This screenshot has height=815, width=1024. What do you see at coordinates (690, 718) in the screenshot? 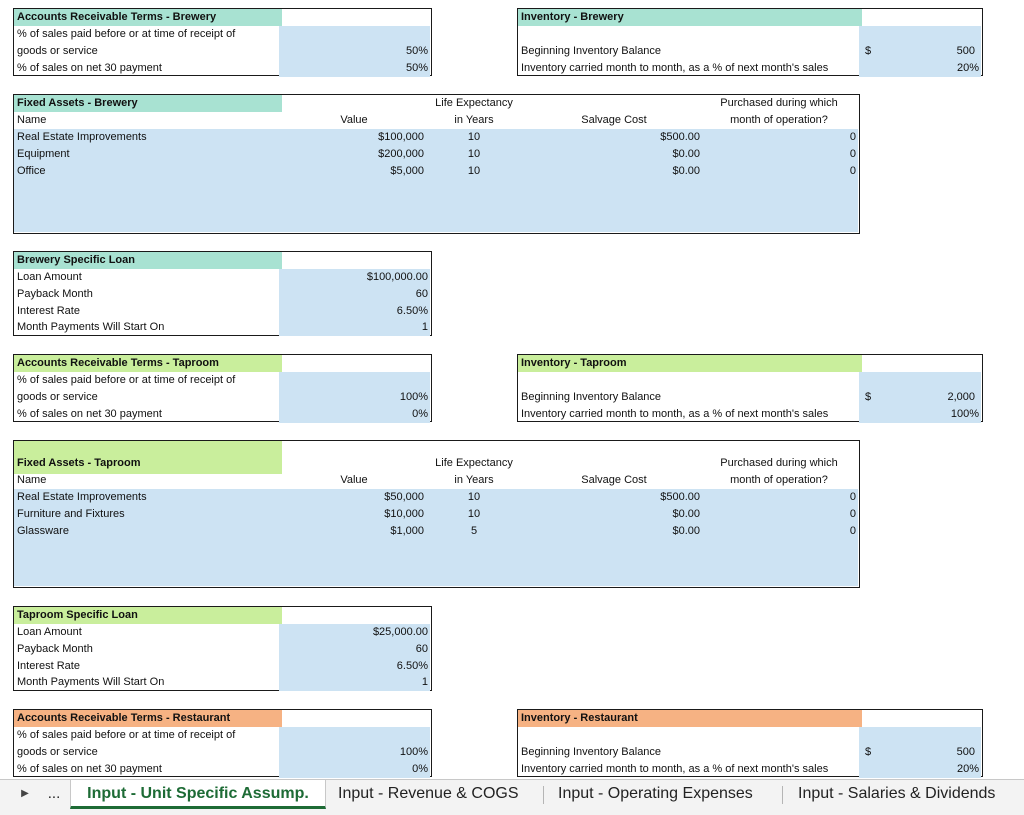
I see `inv-restaurant-title: Inventory - Restaurant` at bounding box center [690, 718].